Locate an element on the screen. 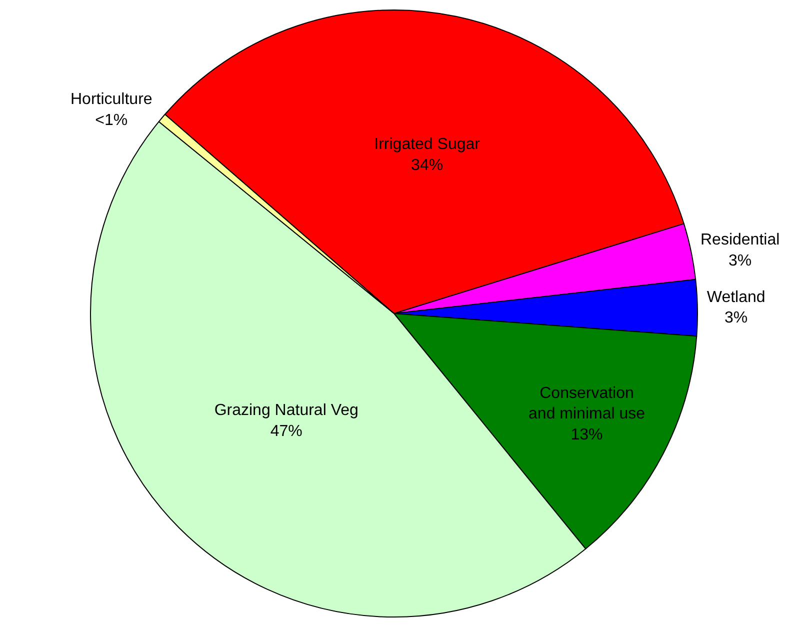  slice-label: Irrigated Sugar is located at coordinates (427, 145).